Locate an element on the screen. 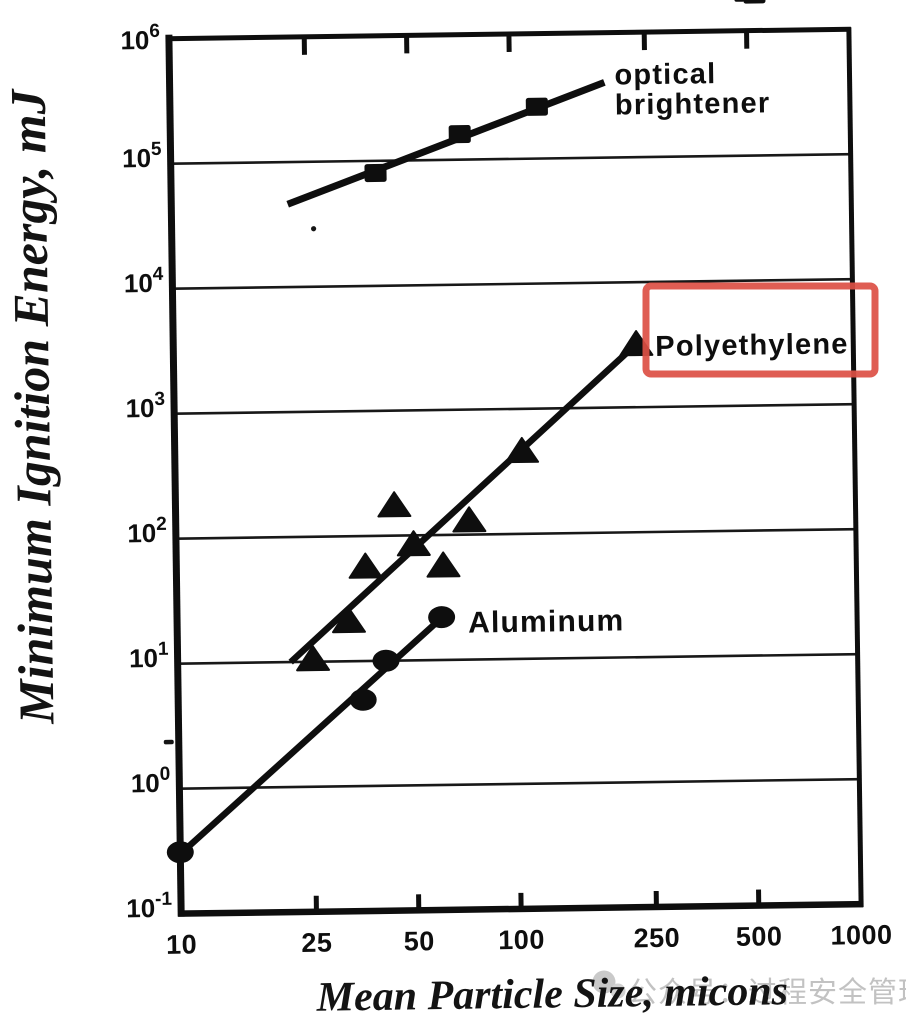  y-axis-line is located at coordinates (175, 475).